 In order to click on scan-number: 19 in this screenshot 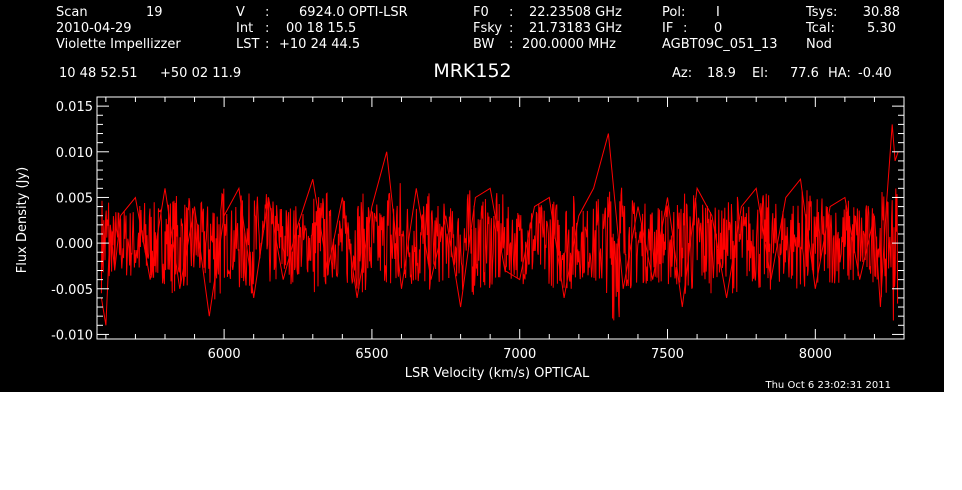, I will do `click(154, 12)`.